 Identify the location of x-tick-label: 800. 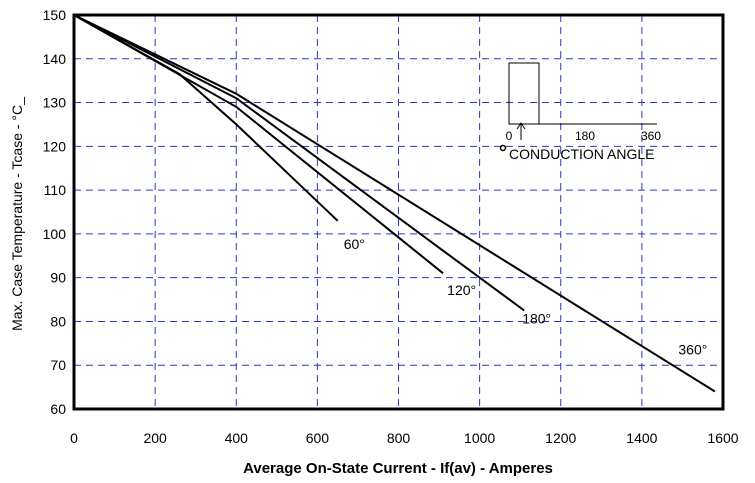
(399, 438).